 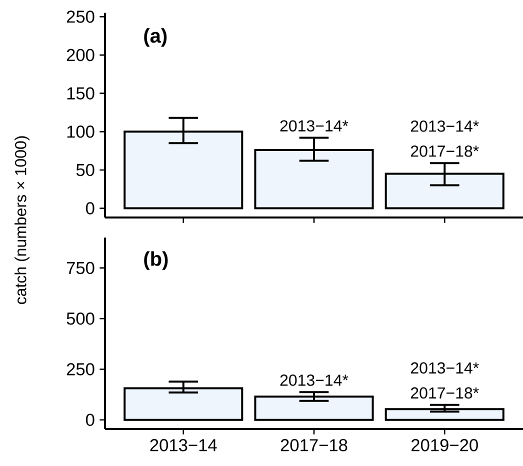 What do you see at coordinates (183, 445) in the screenshot?
I see `x-tick-label: 2013−14` at bounding box center [183, 445].